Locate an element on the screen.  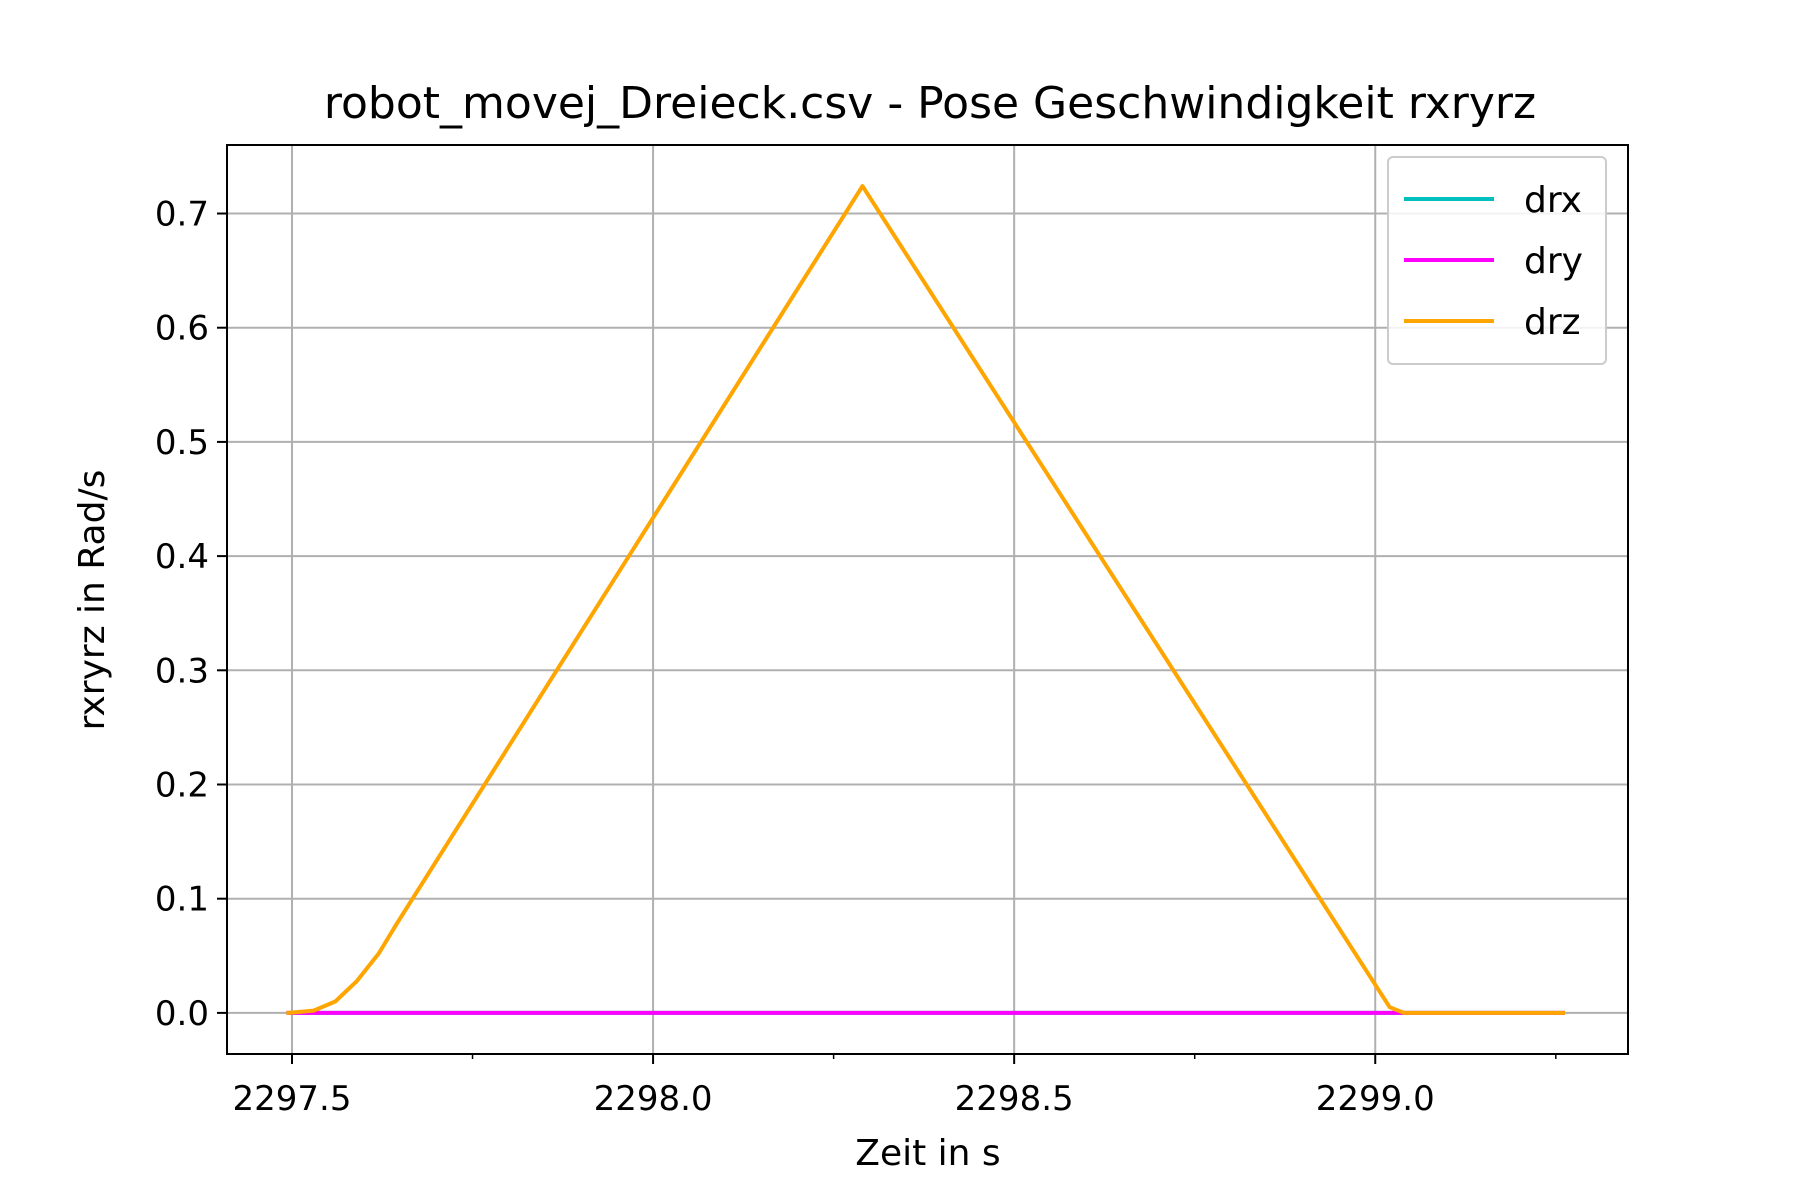
y-tick-label: 0.5 is located at coordinates (182, 443).